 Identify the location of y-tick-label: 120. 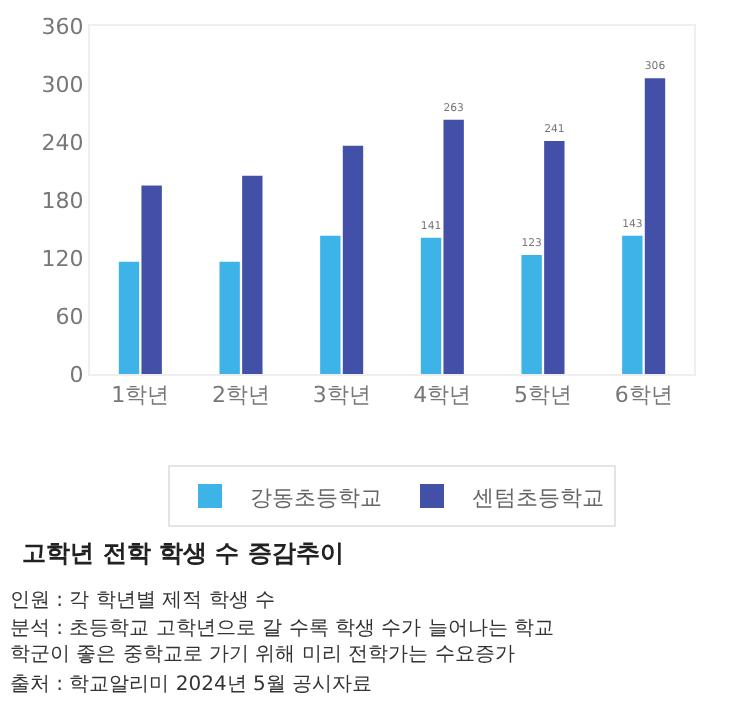
(62, 258).